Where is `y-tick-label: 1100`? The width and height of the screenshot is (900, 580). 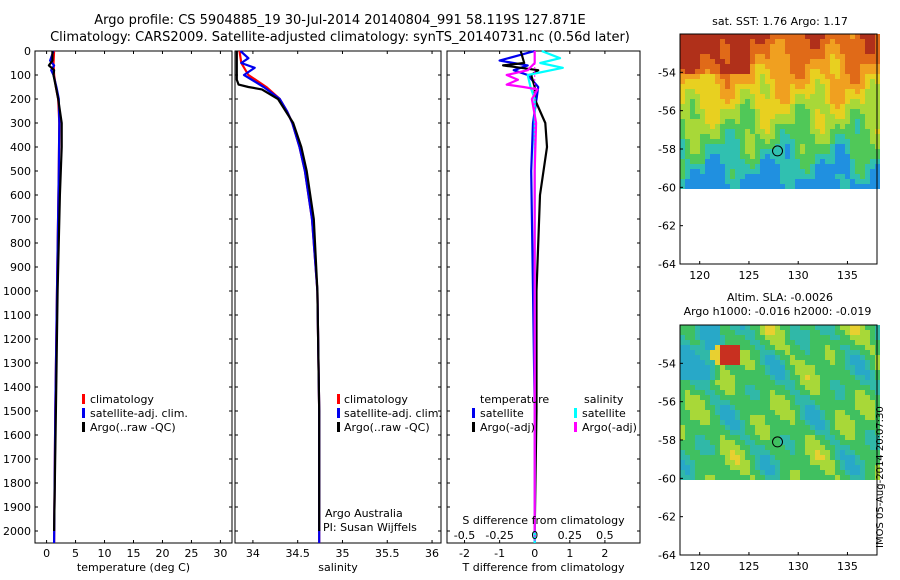
y-tick-label: 1100 is located at coordinates (17, 315).